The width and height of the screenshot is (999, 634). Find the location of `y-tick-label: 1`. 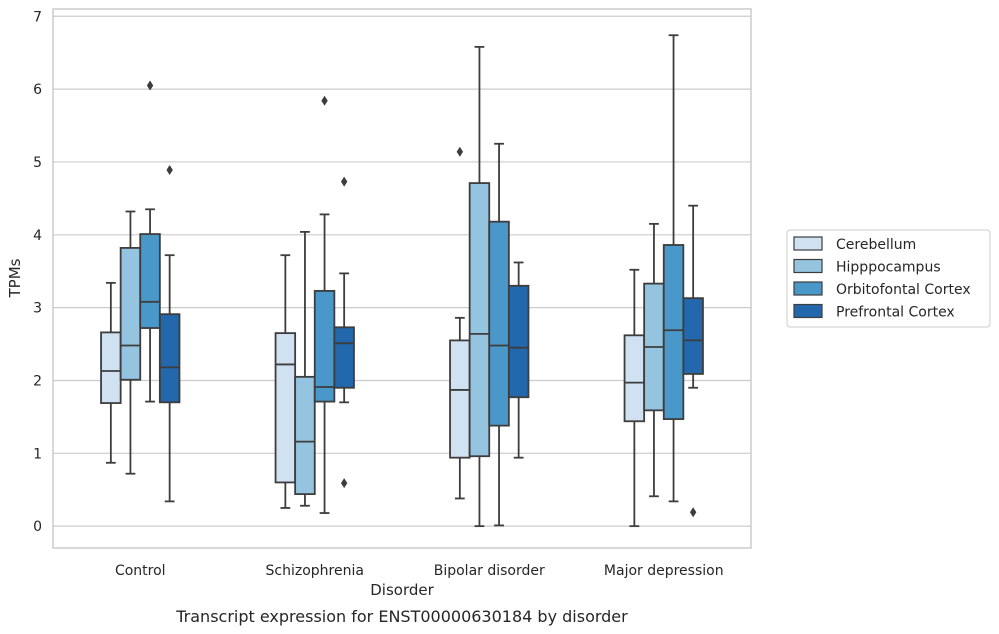

y-tick-label: 1 is located at coordinates (37, 454).